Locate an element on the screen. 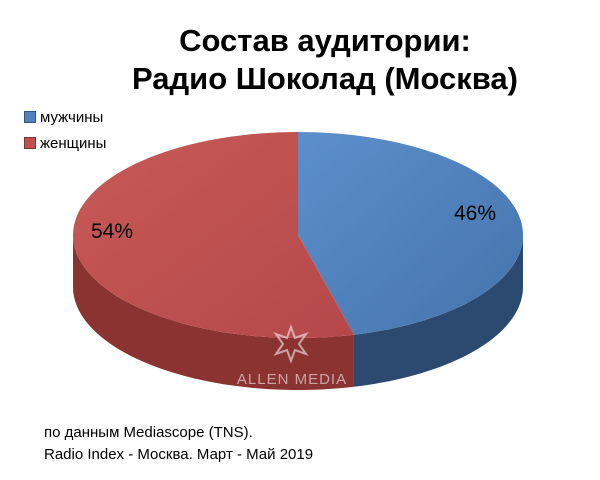 Image resolution: width=600 pixels, height=480 pixels. legend-item-men: мужчины is located at coordinates (65, 117).